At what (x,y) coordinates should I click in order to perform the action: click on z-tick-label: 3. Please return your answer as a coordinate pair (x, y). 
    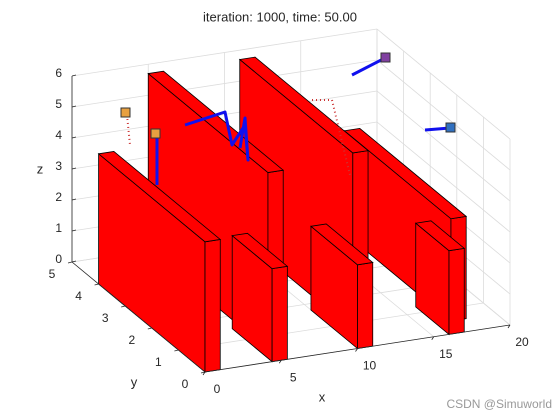
    Looking at the image, I should click on (58, 166).